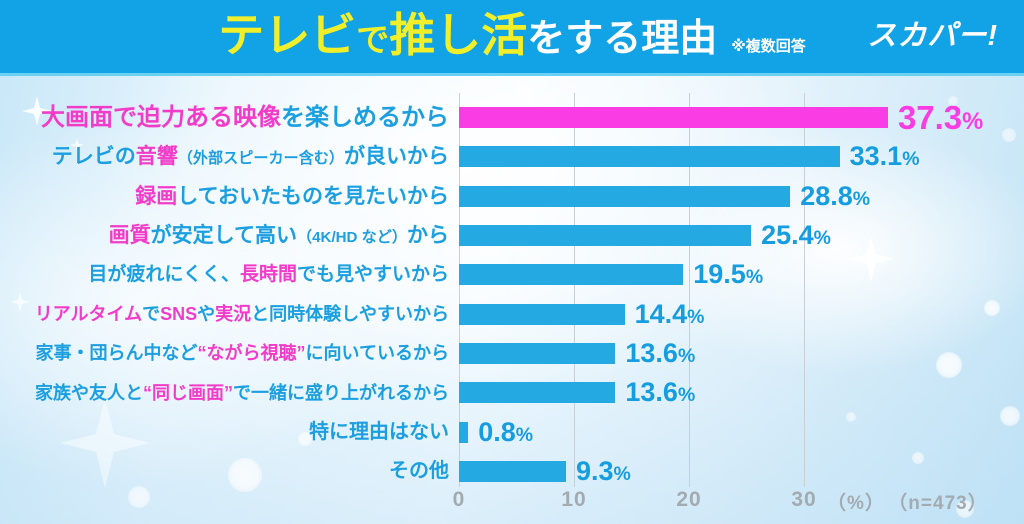 The height and width of the screenshot is (524, 1024). I want to click on bar-area: 33.1%, so click(741, 156).